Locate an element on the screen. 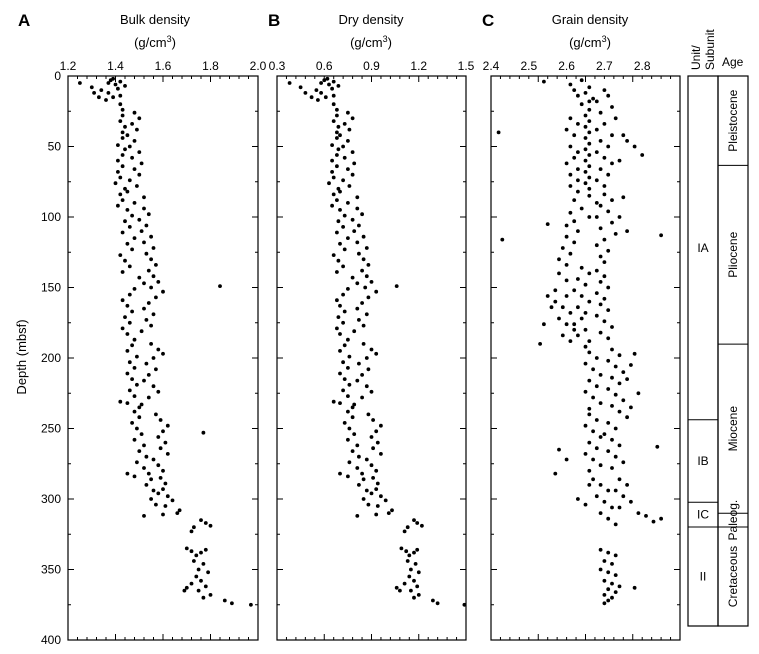  x-tick-label-panel-b: 1.5 is located at coordinates (466, 66).